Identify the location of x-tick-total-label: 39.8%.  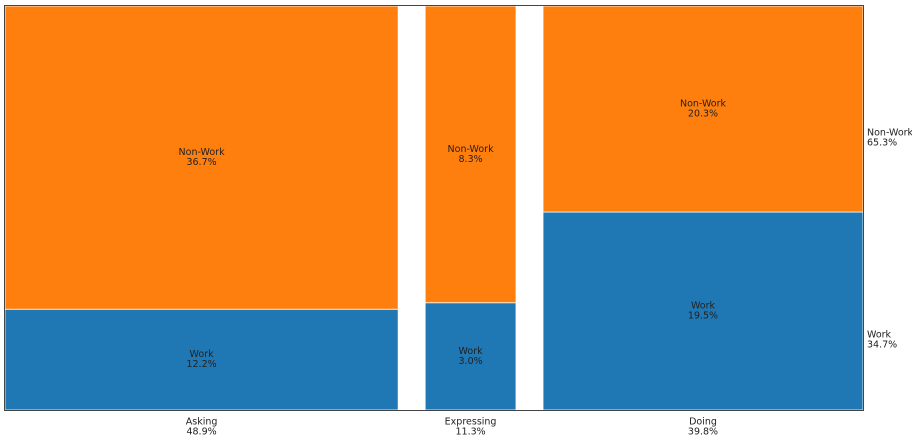
(703, 432).